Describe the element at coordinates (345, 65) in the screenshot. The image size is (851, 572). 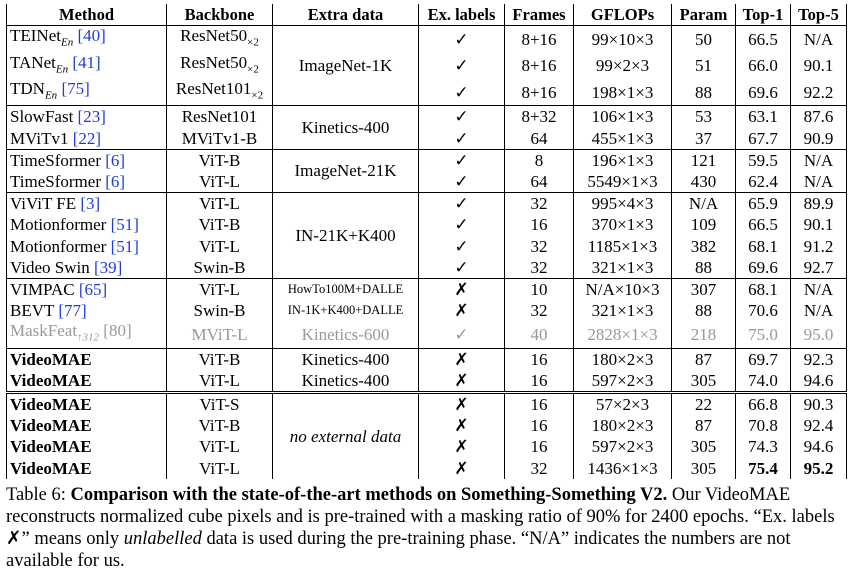
I see `extra-data-cell: ImageNet-1K` at that location.